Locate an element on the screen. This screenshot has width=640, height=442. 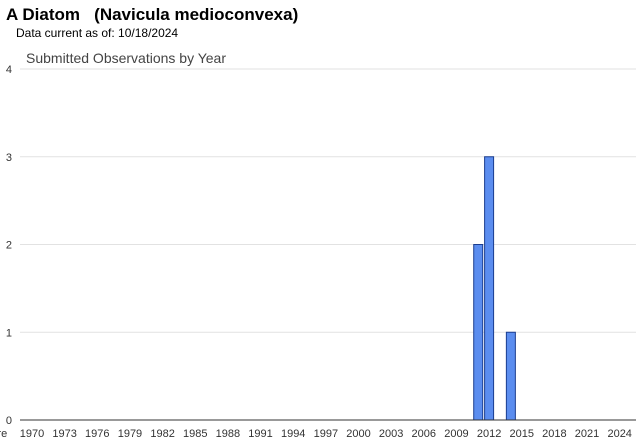
bar-2014 is located at coordinates (510, 376).